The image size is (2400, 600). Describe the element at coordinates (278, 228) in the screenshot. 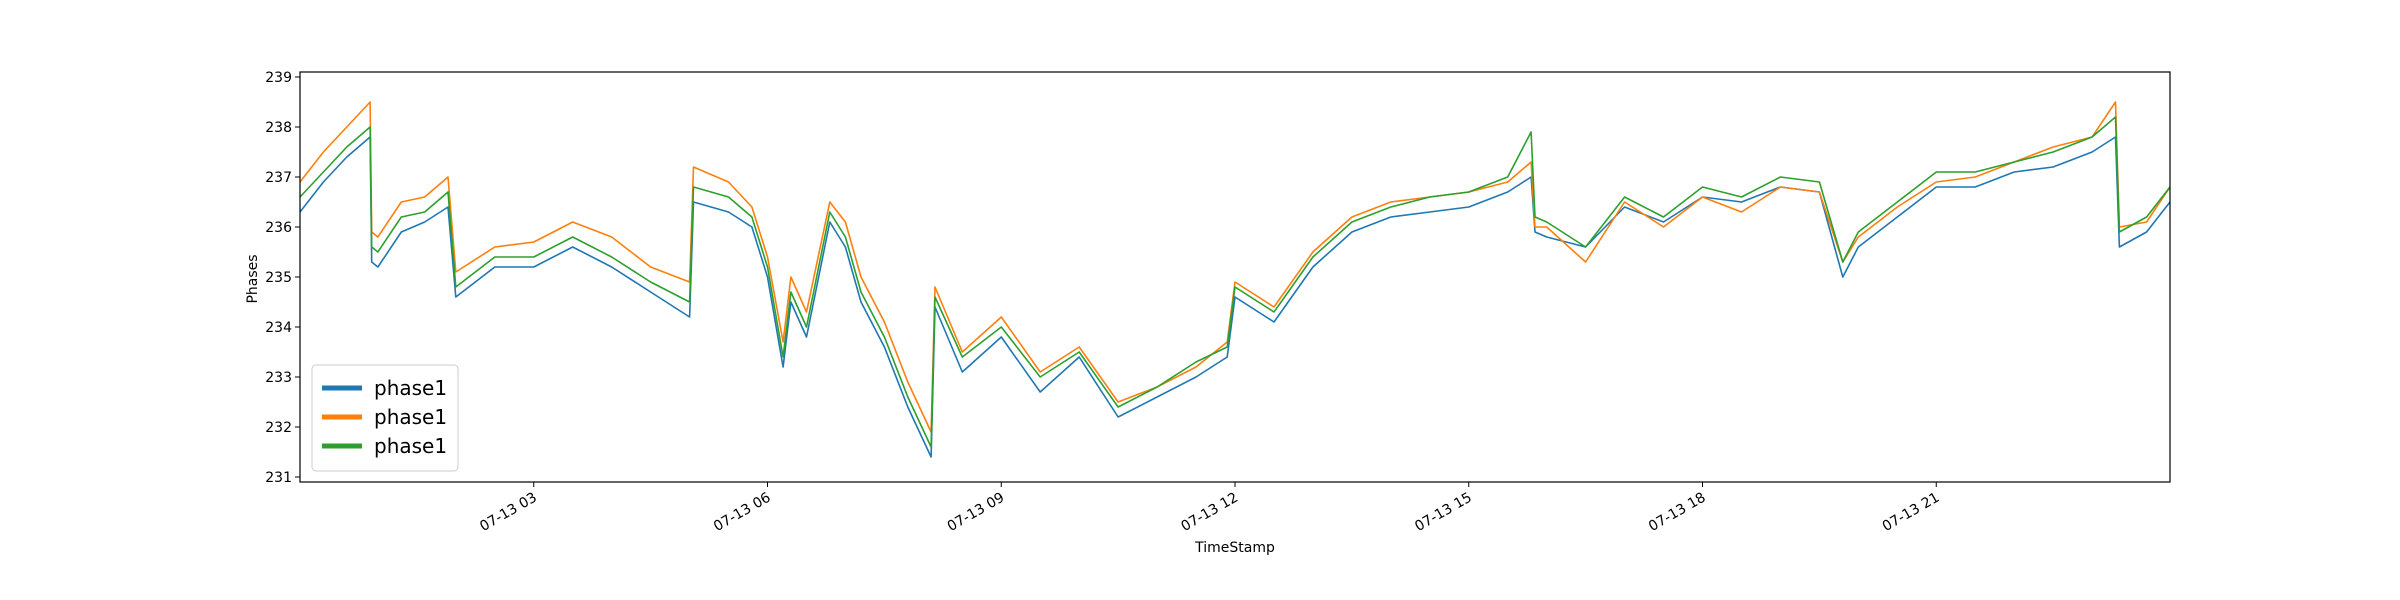

I see `y-tick-label: 236` at that location.